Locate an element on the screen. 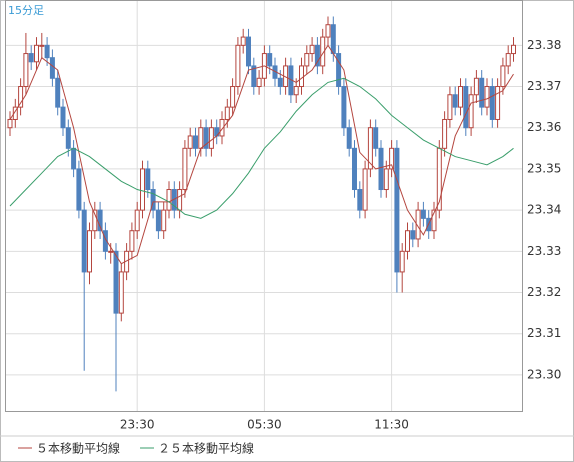  legend-label: ２５本移動平均線 is located at coordinates (206, 448).